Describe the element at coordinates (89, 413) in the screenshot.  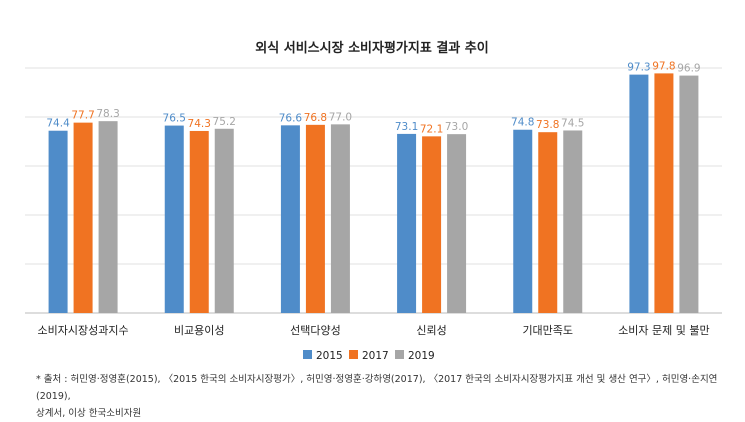
I see `source-line-2: 상계서, 이상 한국소비자원` at that location.